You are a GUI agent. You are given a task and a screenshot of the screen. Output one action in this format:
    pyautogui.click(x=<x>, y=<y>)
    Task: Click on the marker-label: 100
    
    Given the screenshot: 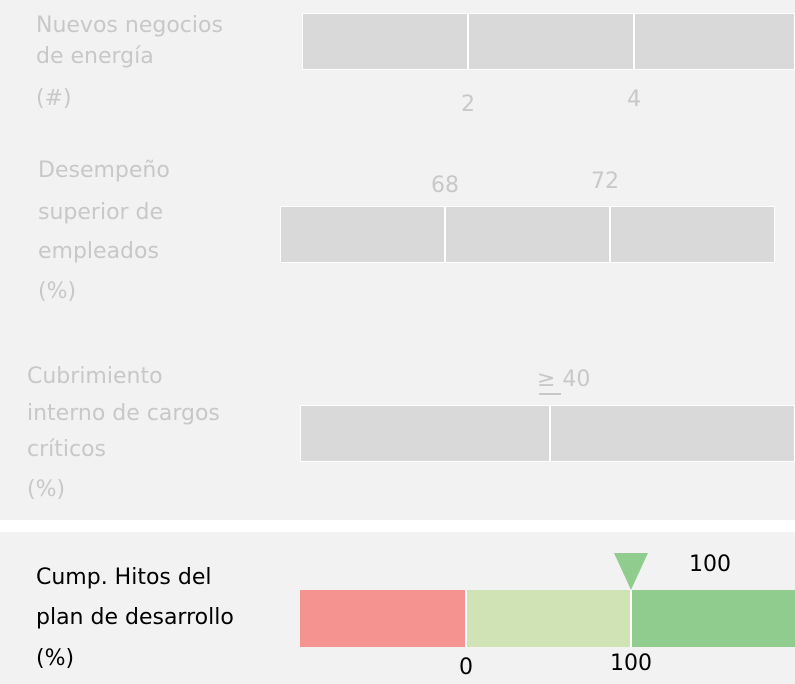 What is the action you would take?
    pyautogui.click(x=710, y=564)
    